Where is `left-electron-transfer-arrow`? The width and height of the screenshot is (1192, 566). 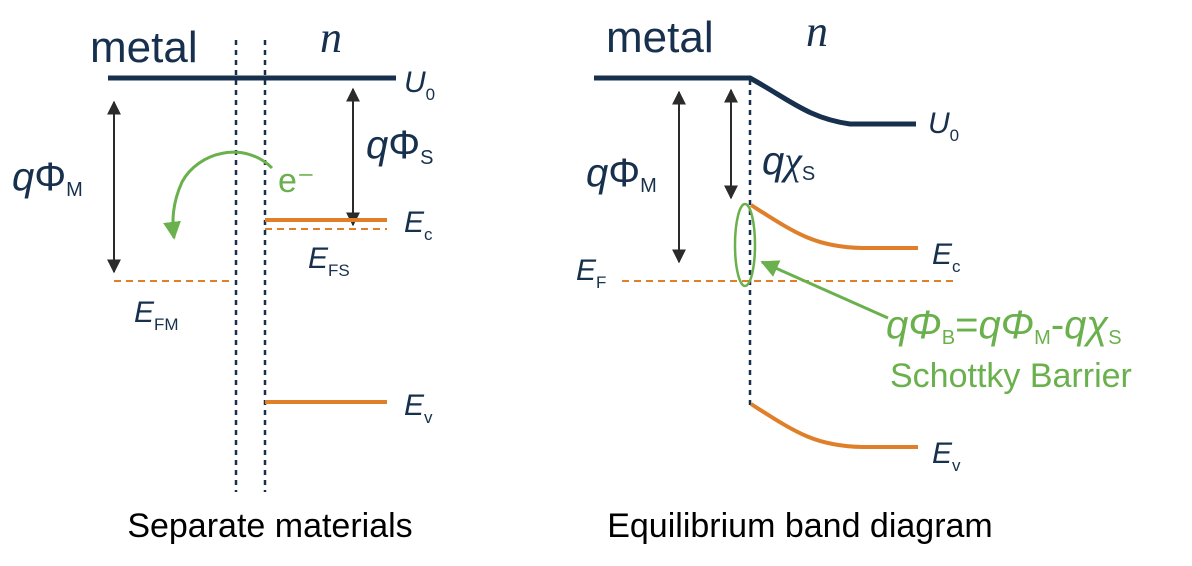 left-electron-transfer-arrow is located at coordinates (218, 195).